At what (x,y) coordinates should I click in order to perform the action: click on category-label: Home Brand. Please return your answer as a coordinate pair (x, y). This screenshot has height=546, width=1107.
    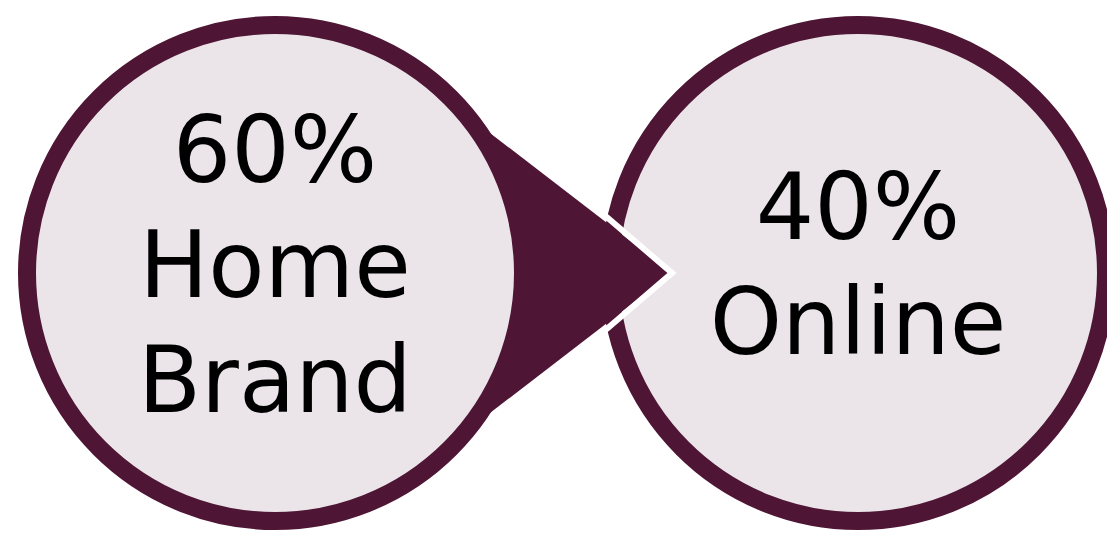
    Looking at the image, I should click on (275, 322).